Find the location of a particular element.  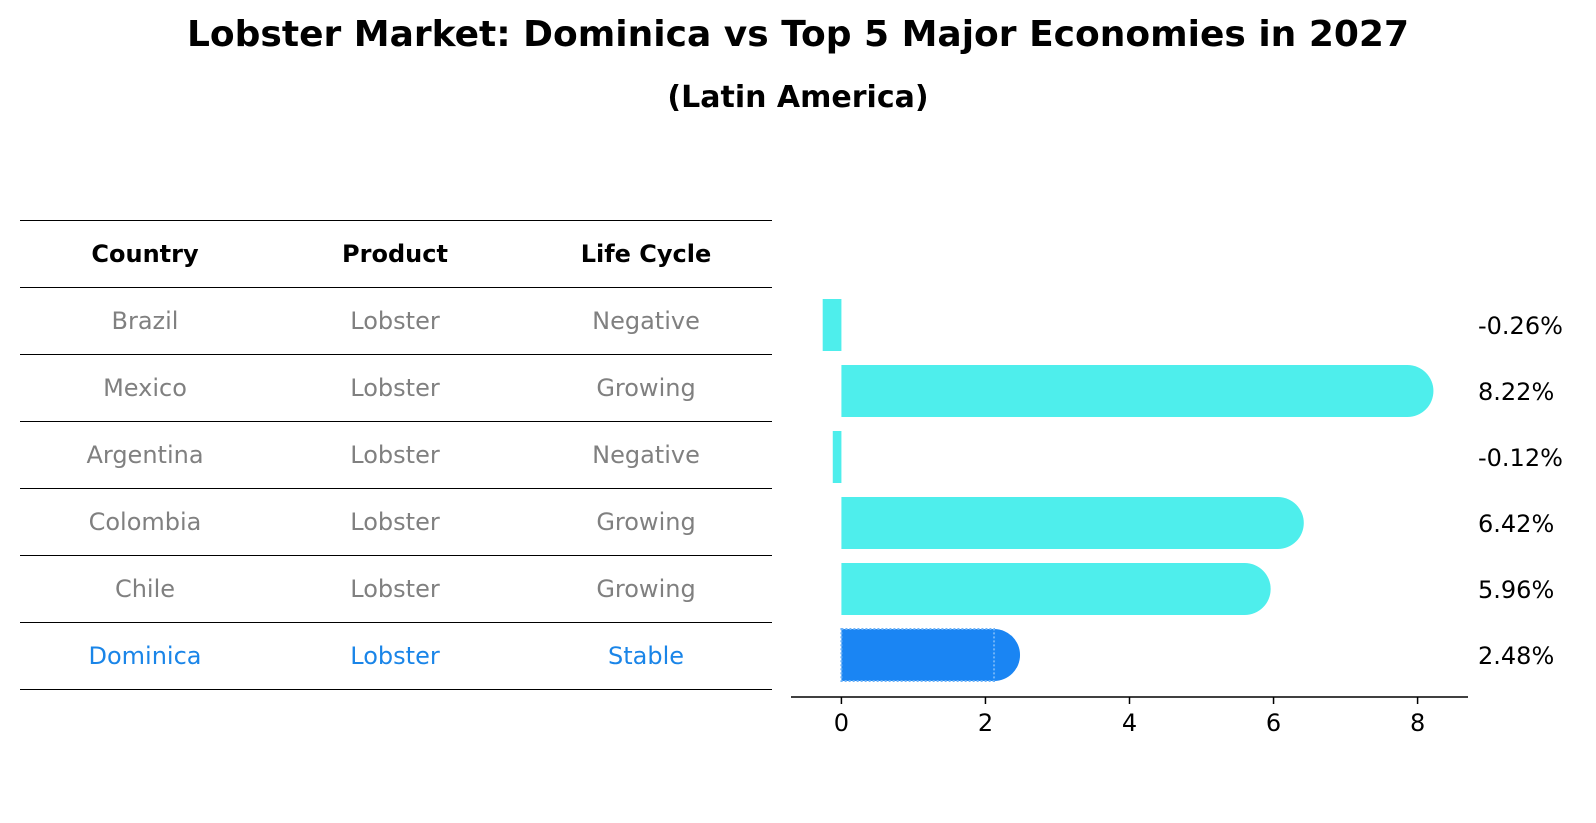

x-tick-label: 8 is located at coordinates (1417, 723).